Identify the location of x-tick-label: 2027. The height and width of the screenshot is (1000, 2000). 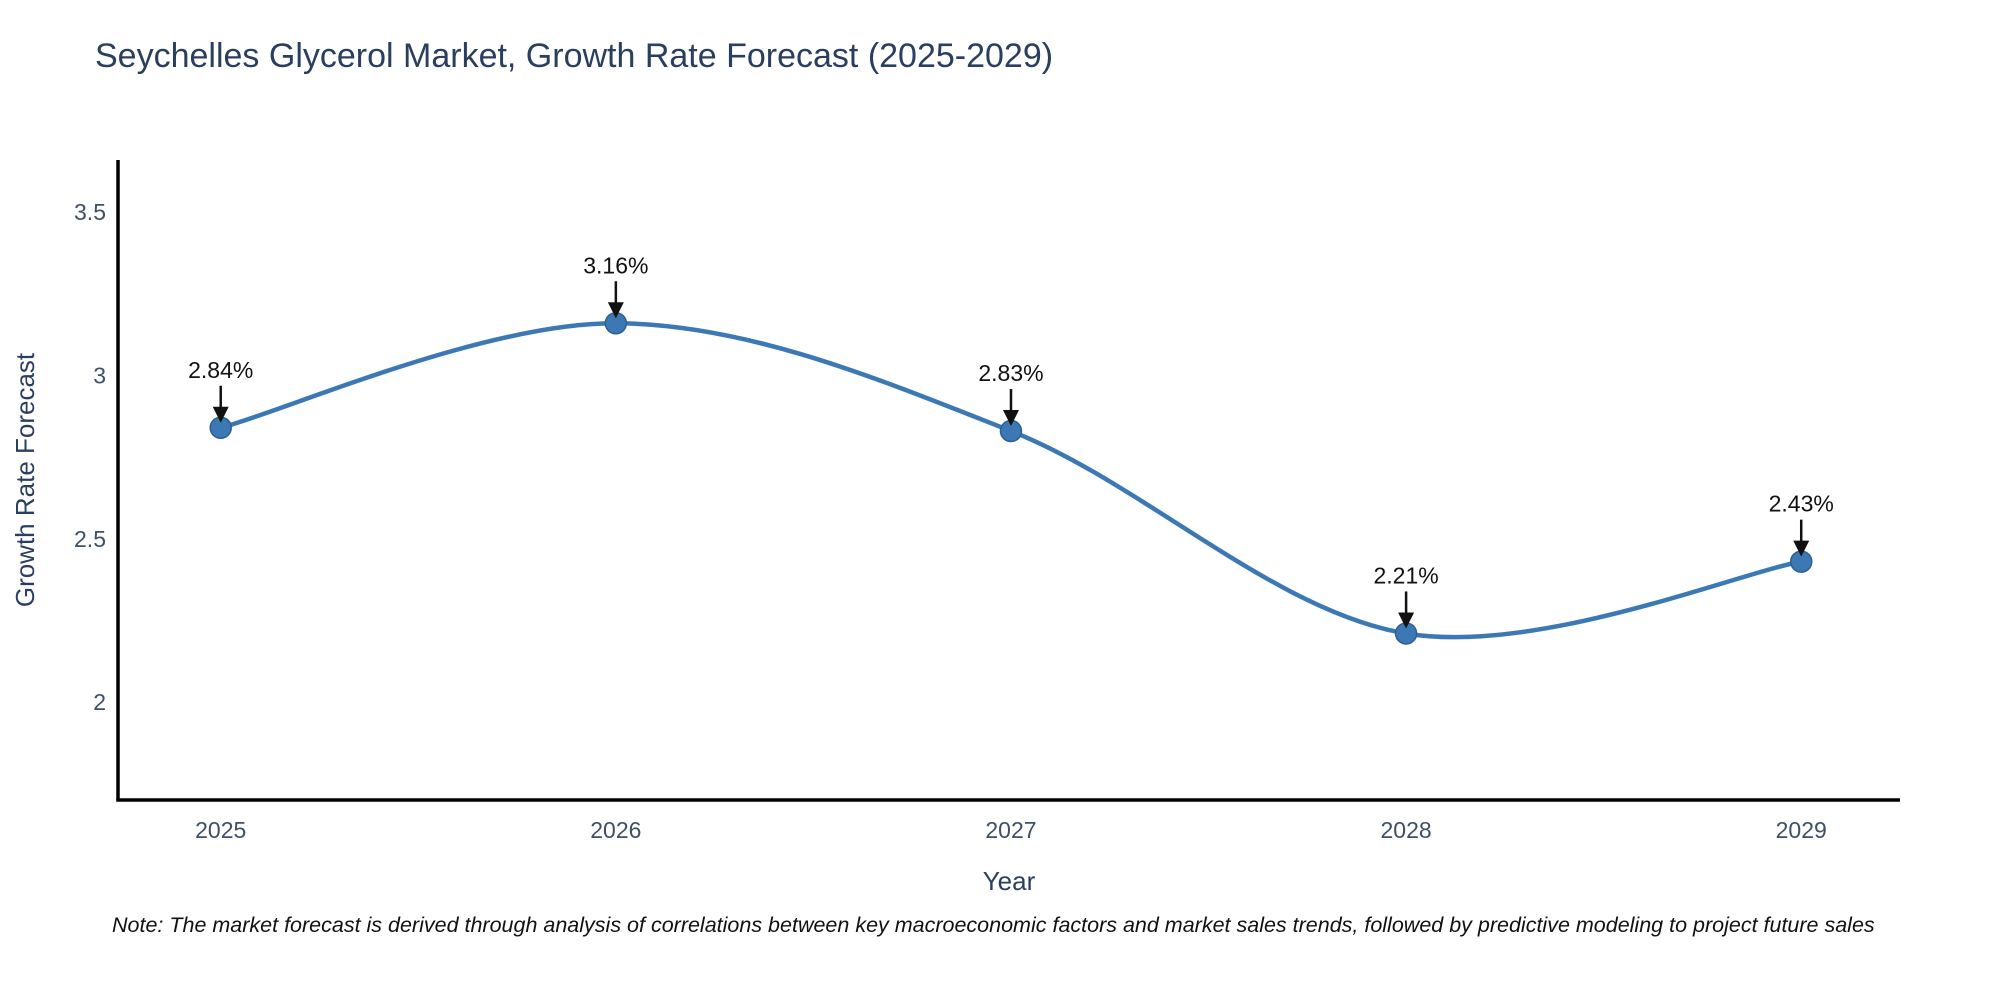
(1010, 830).